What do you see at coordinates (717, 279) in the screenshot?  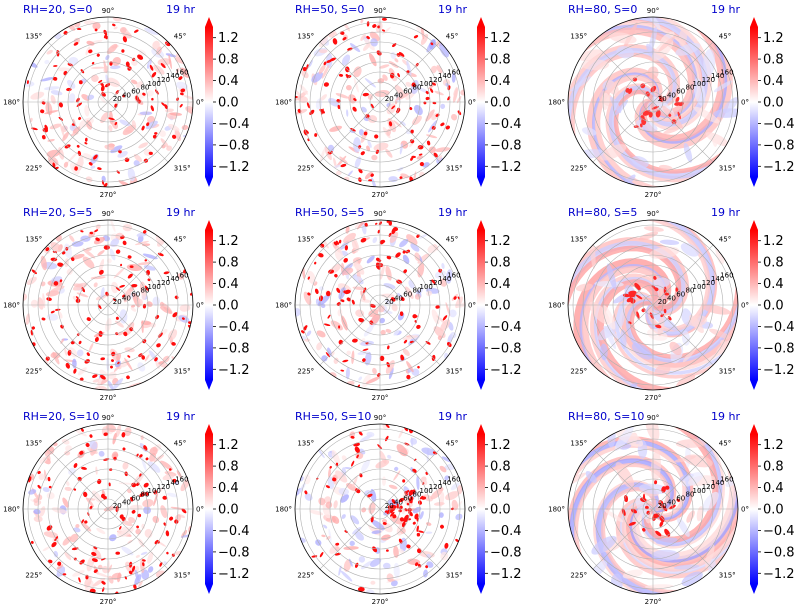 I see `radial-tick-label: 140` at bounding box center [717, 279].